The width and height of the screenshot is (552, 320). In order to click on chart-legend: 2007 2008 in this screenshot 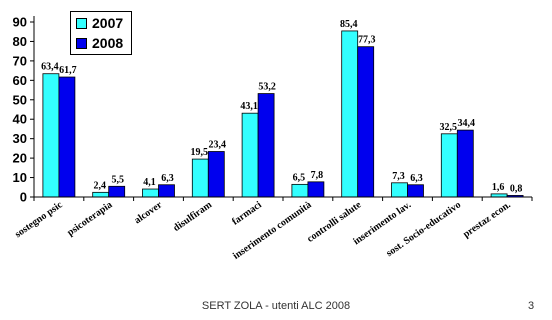, I will do `click(101, 33)`.